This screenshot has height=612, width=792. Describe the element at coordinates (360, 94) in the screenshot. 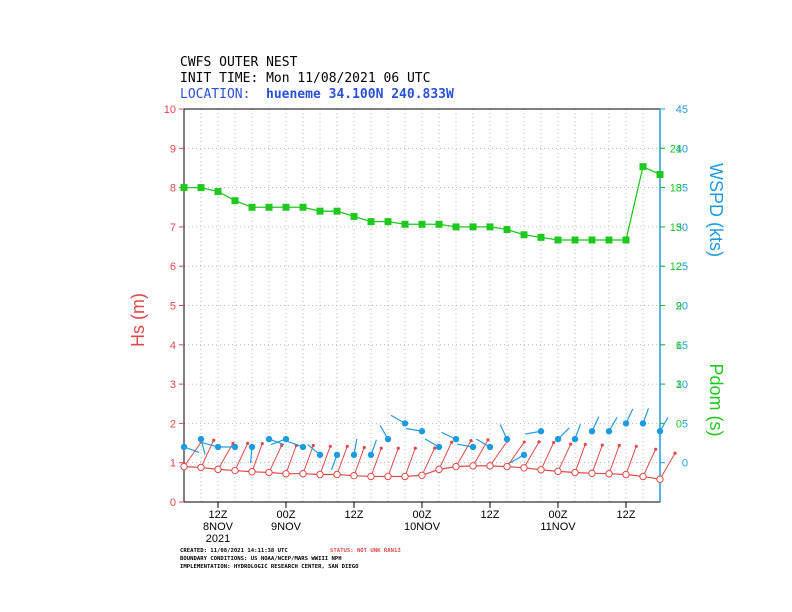

I see `location-value: hueneme 34.100N 240.833W` at that location.